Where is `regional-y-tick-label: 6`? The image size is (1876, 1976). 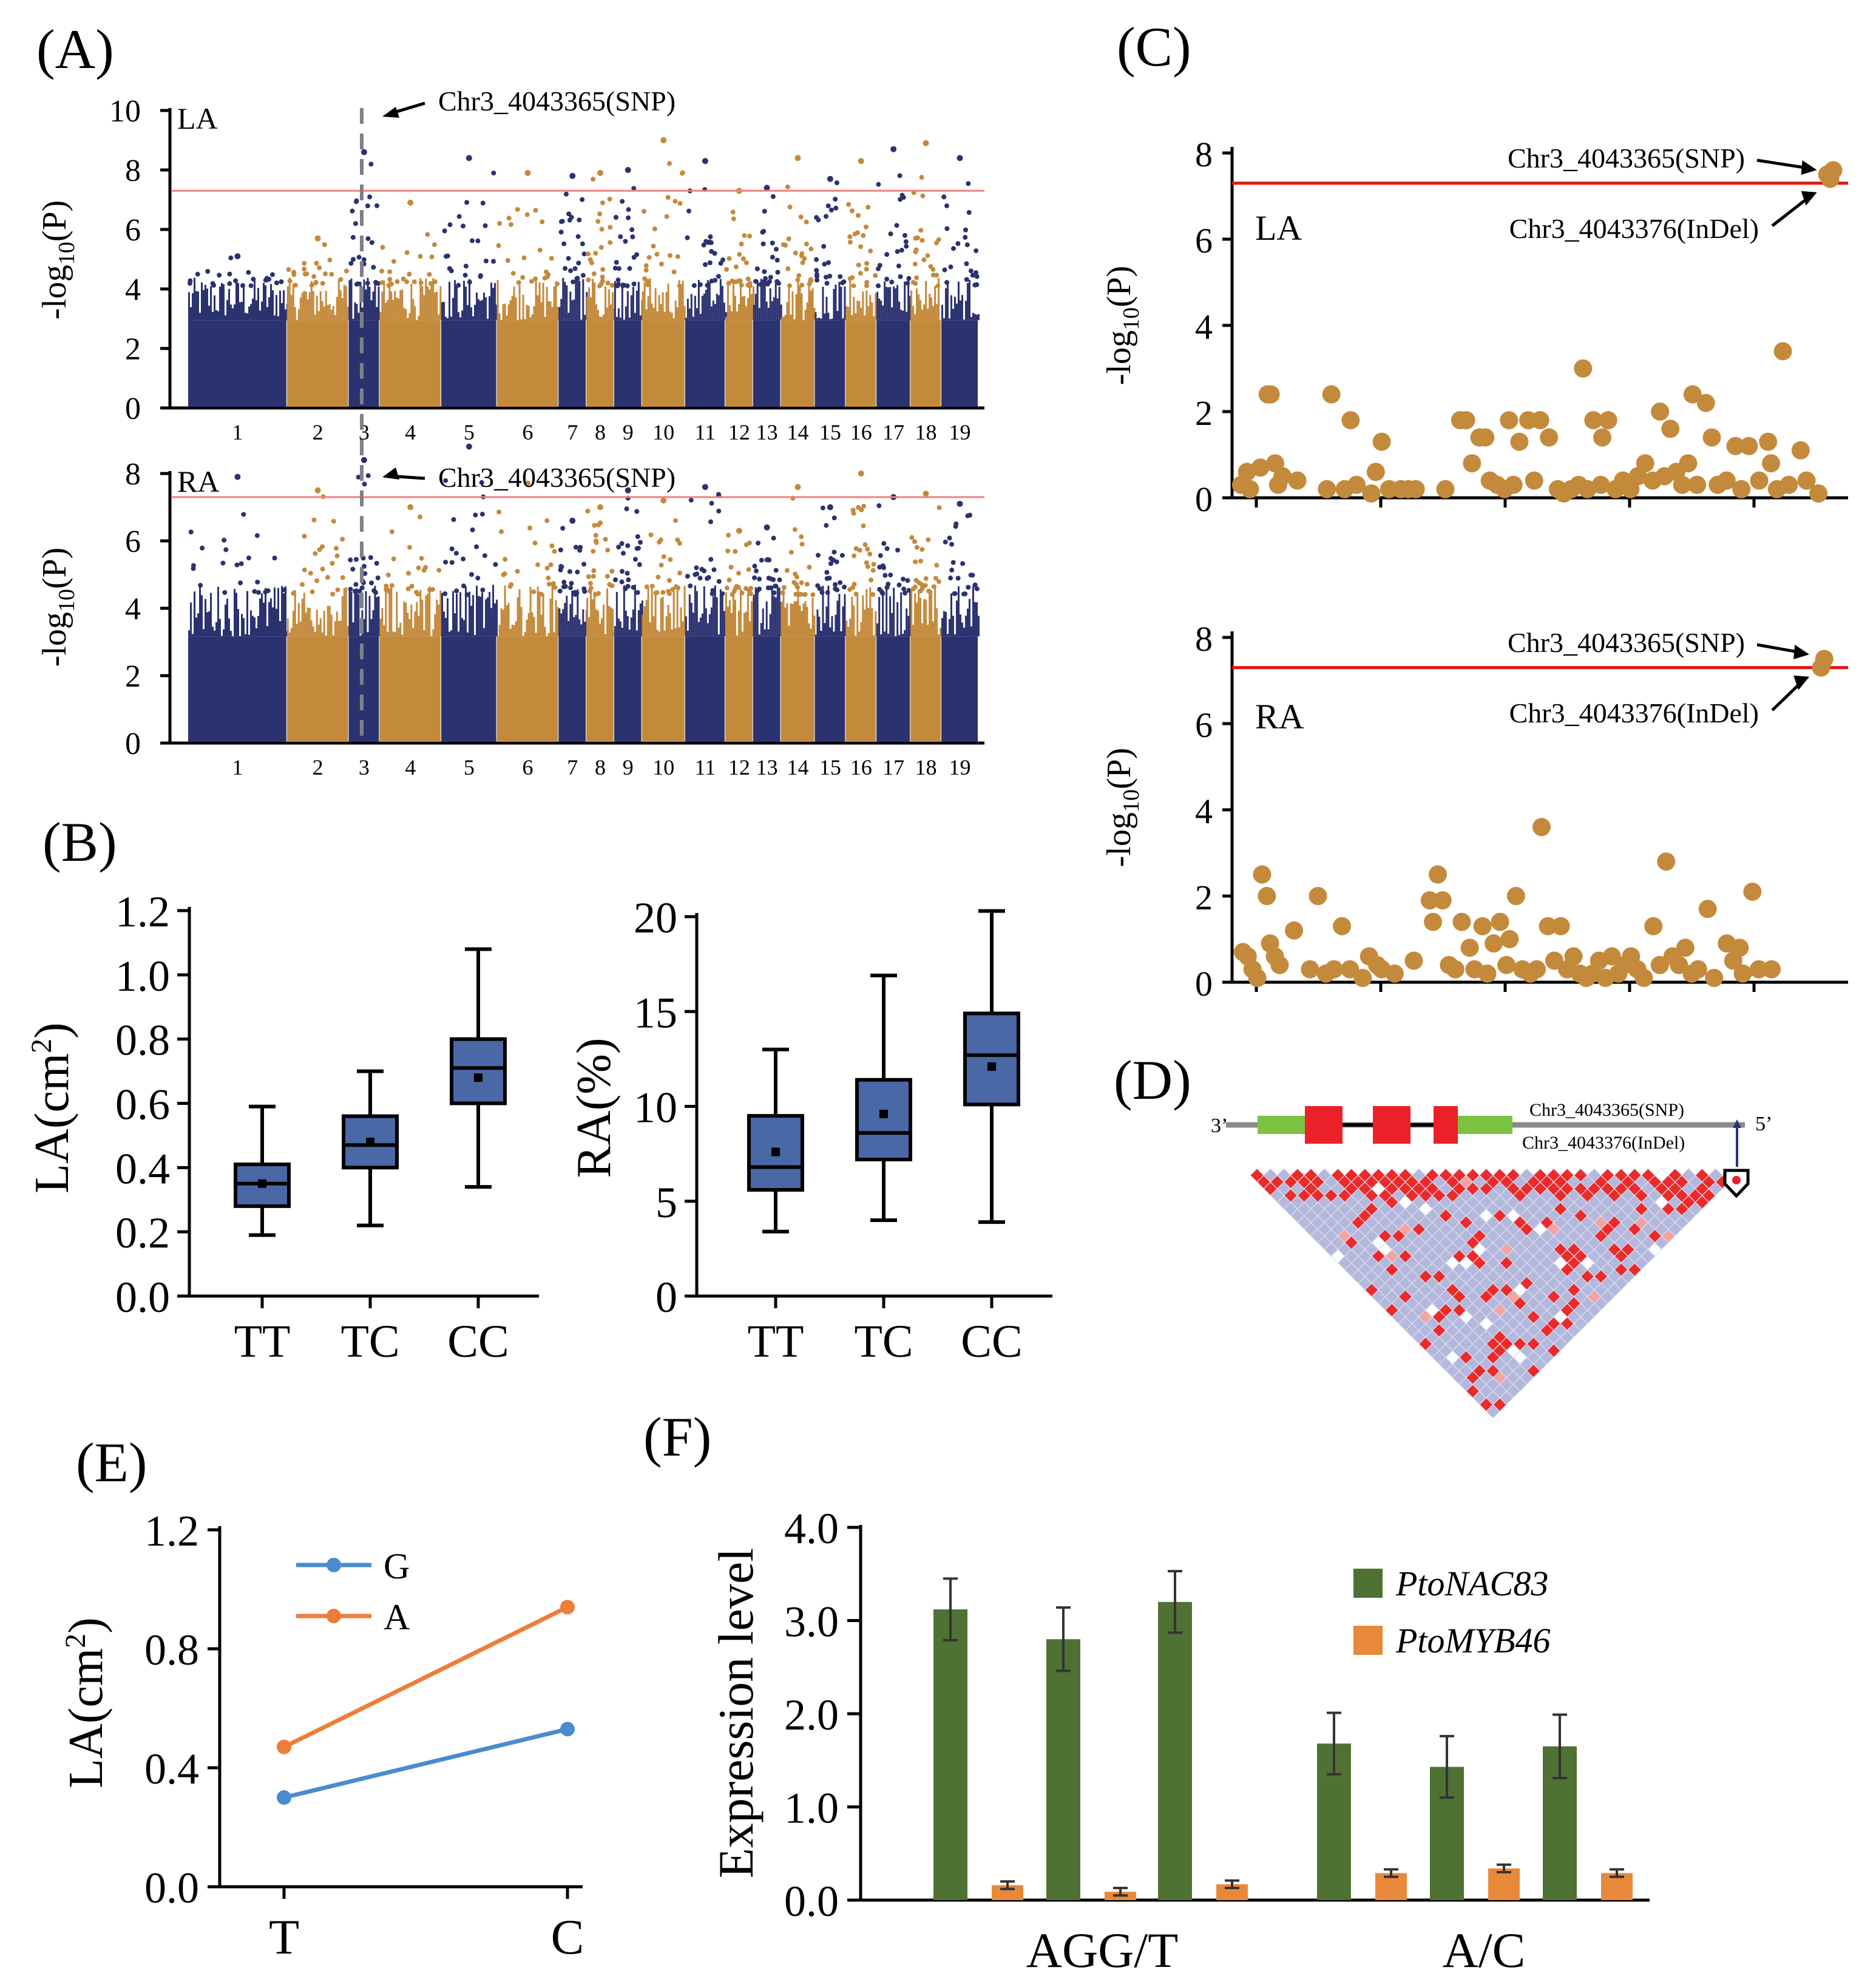
regional-y-tick-label: 6 is located at coordinates (1204, 725).